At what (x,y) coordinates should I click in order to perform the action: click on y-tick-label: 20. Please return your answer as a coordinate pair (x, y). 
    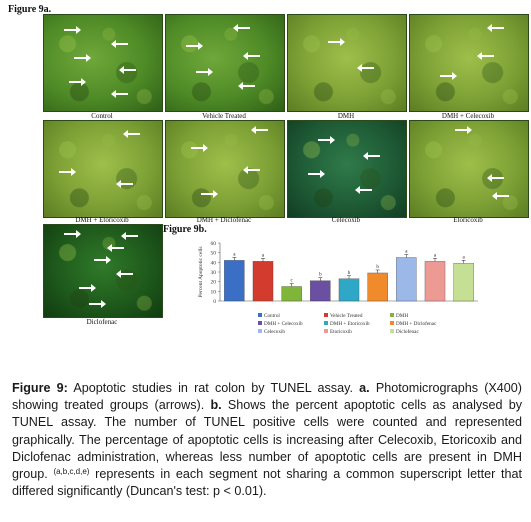
    Looking at the image, I should click on (214, 283).